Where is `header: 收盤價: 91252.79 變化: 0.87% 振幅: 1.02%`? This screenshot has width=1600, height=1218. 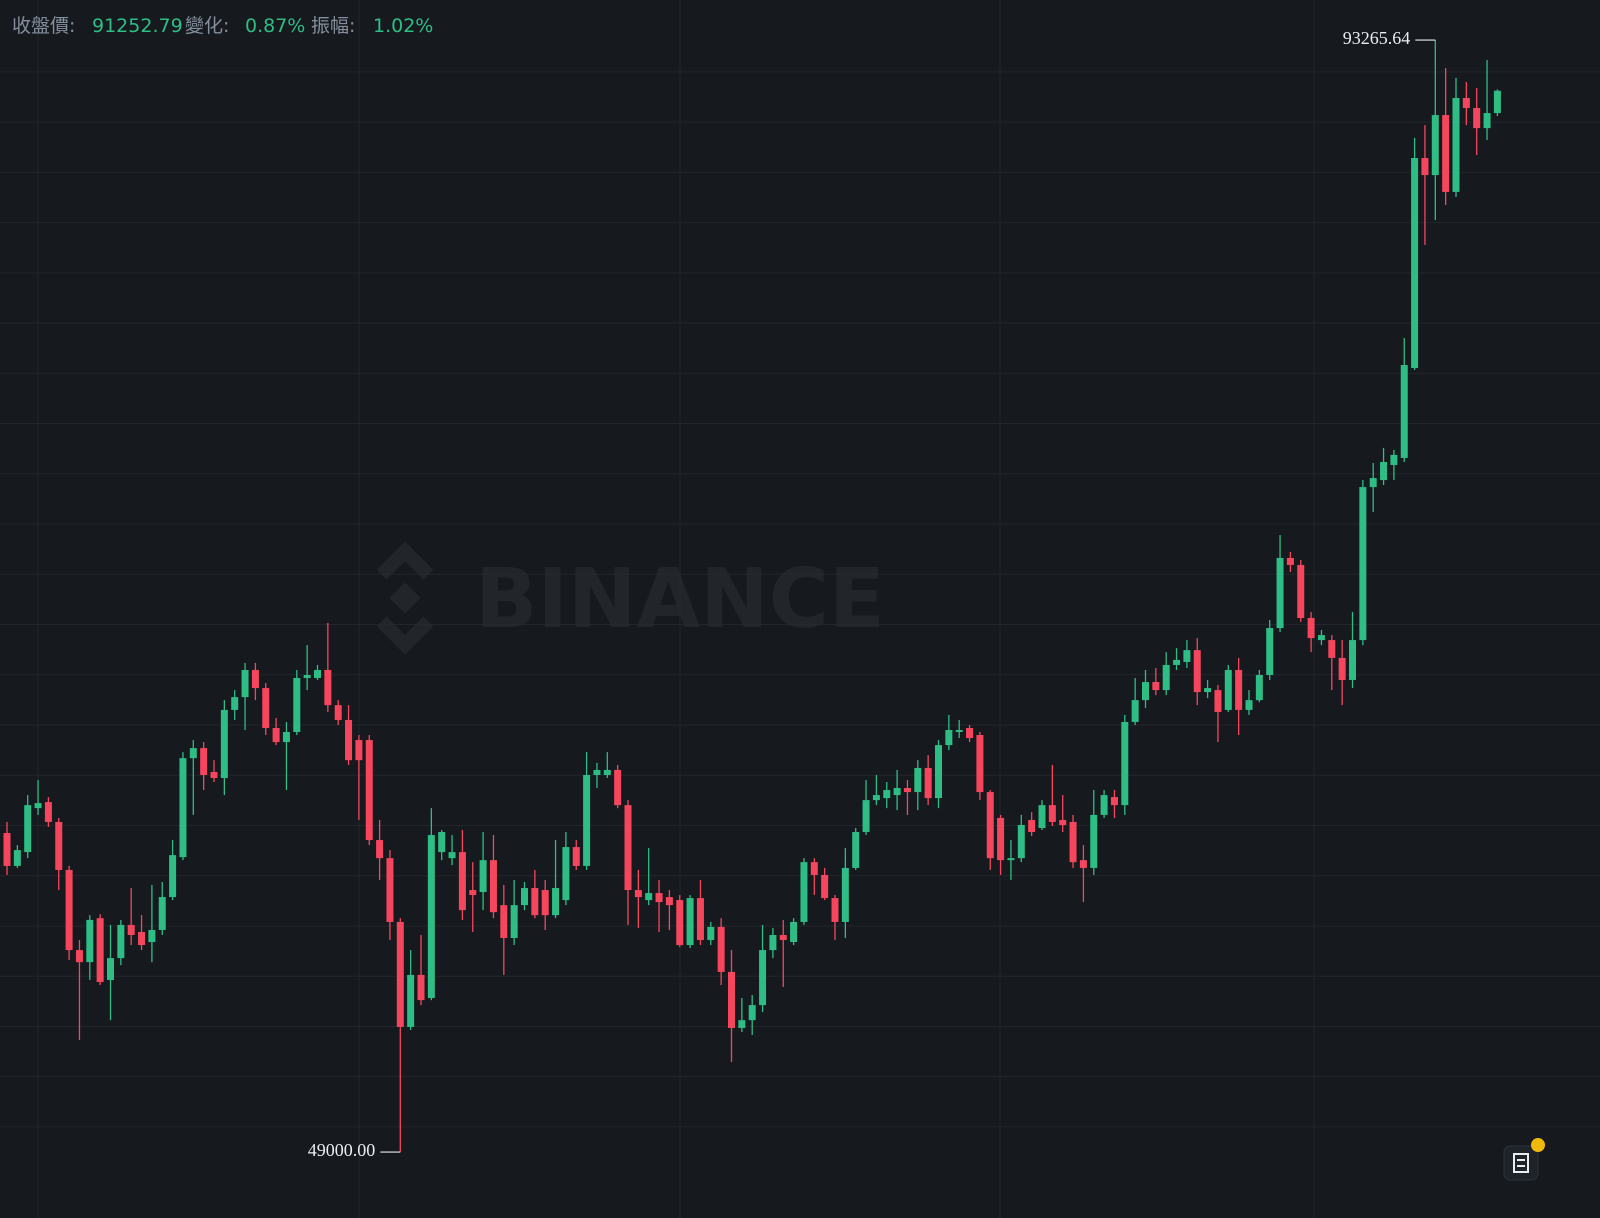
header: 收盤價: 91252.79 變化: 0.87% 振幅: 1.02% is located at coordinates (222, 26).